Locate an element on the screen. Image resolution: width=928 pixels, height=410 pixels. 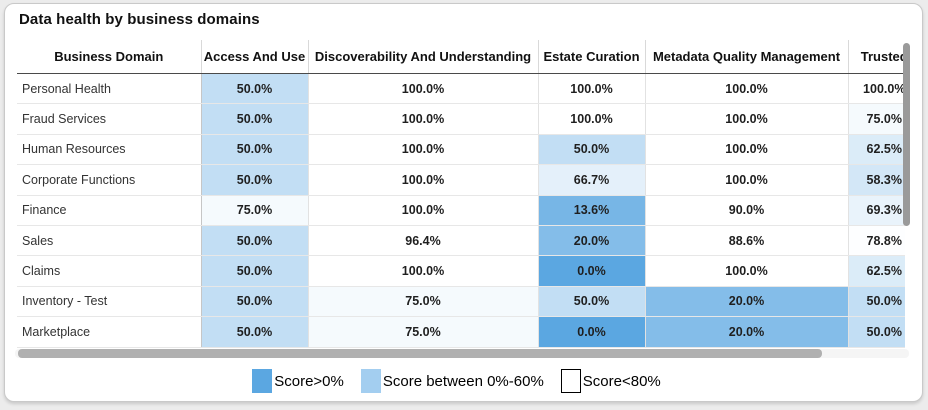
column-header-estate-curation: Estate Curation is located at coordinates (592, 57).